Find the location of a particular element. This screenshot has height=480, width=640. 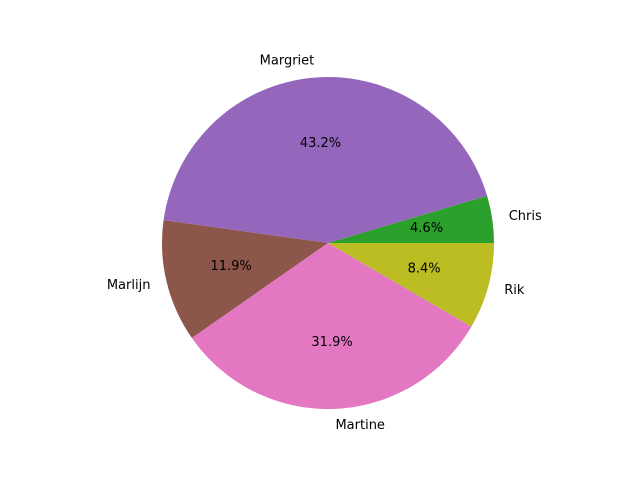

slice-percentage-marlijn: 11.9% is located at coordinates (230, 266).